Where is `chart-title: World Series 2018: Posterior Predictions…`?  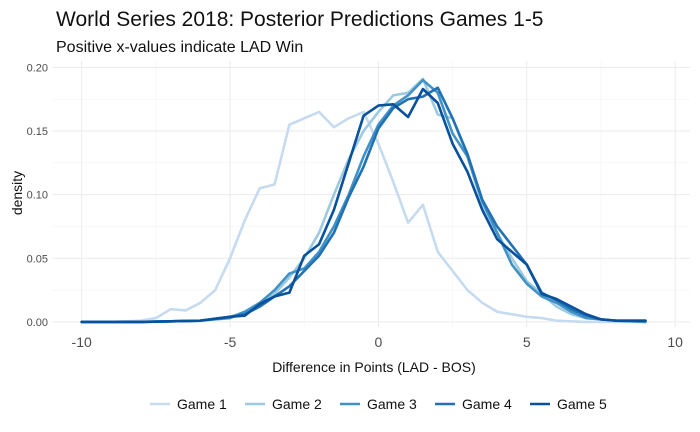
chart-title: World Series 2018: Posterior Predictions… is located at coordinates (300, 19).